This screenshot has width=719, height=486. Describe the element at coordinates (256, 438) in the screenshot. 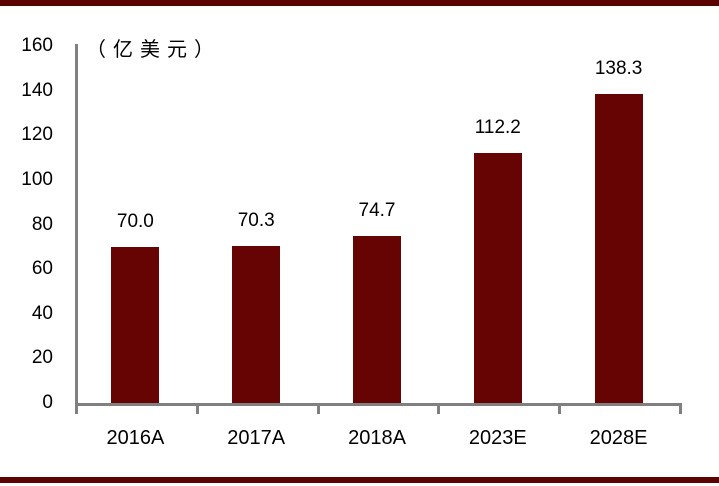

I see `x-axis-category-label: 2017A` at that location.